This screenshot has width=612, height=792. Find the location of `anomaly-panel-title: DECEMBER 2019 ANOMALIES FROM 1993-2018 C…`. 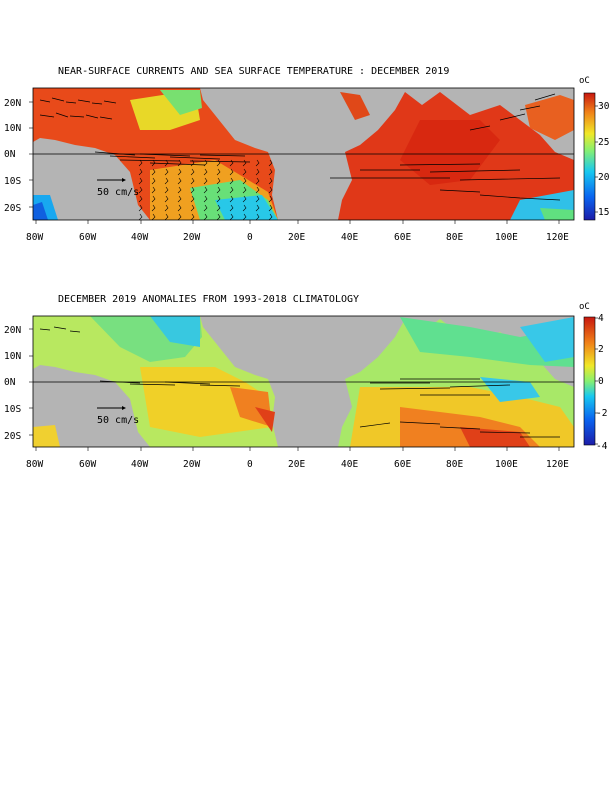

anomaly-panel-title: DECEMBER 2019 ANOMALIES FROM 1993-2018 C… is located at coordinates (209, 299).